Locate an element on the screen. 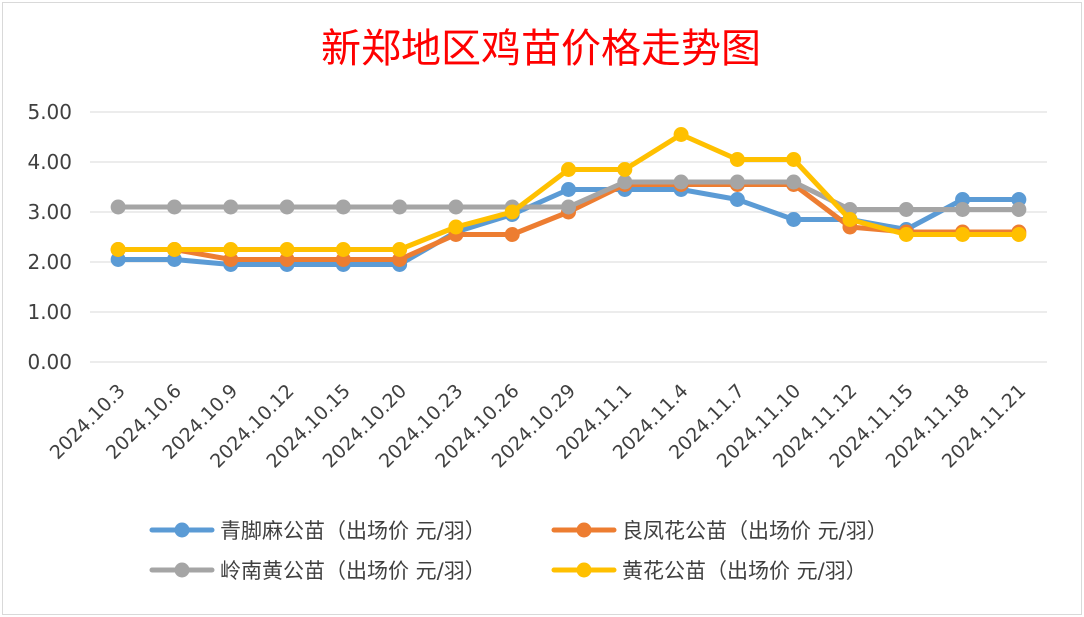 The width and height of the screenshot is (1084, 617). legend-item: 青脚麻公苗（出场价 元/羽） is located at coordinates (317, 531).